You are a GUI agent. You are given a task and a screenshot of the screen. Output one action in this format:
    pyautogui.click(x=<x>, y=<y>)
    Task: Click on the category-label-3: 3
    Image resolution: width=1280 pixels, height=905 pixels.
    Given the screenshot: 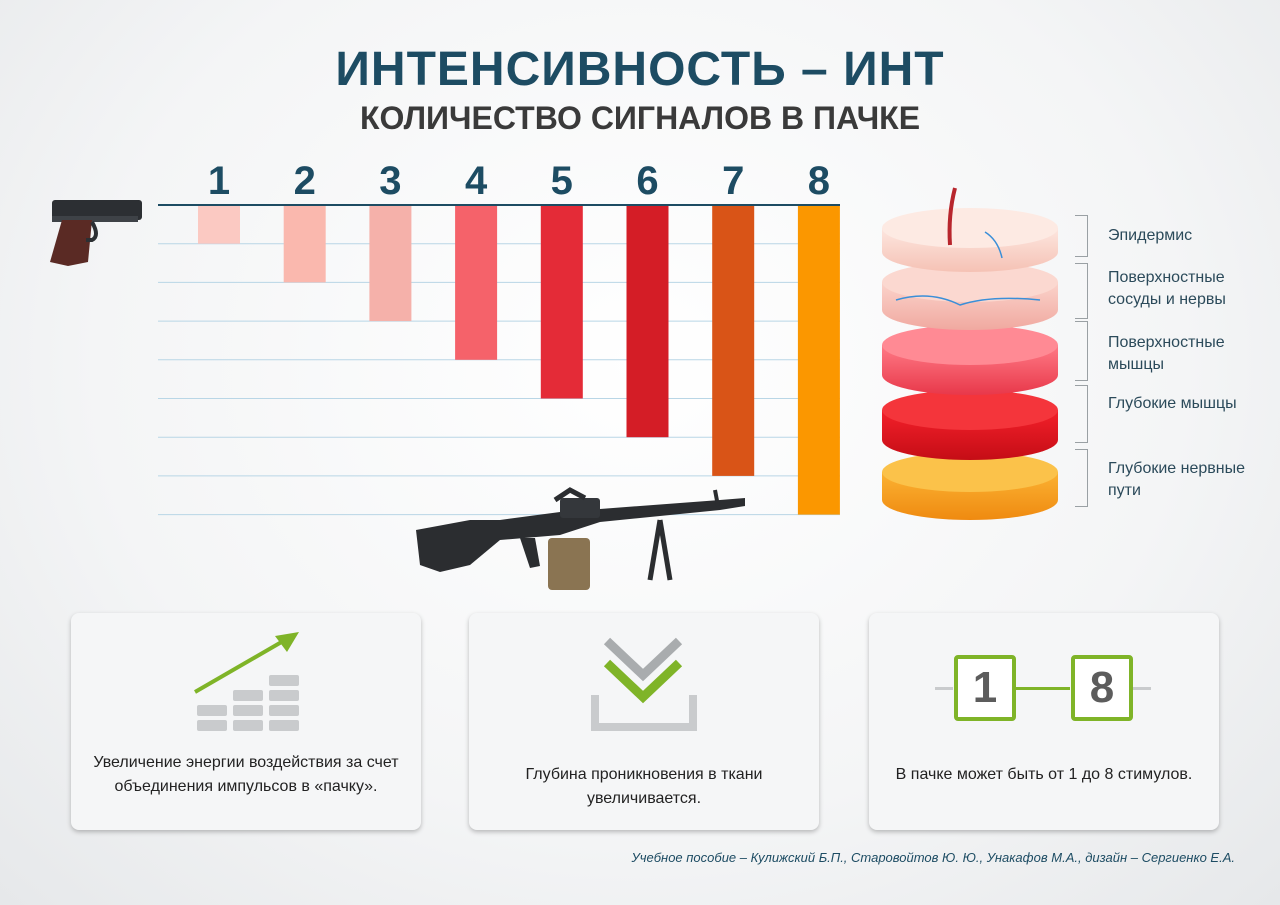 What is the action you would take?
    pyautogui.click(x=390, y=181)
    